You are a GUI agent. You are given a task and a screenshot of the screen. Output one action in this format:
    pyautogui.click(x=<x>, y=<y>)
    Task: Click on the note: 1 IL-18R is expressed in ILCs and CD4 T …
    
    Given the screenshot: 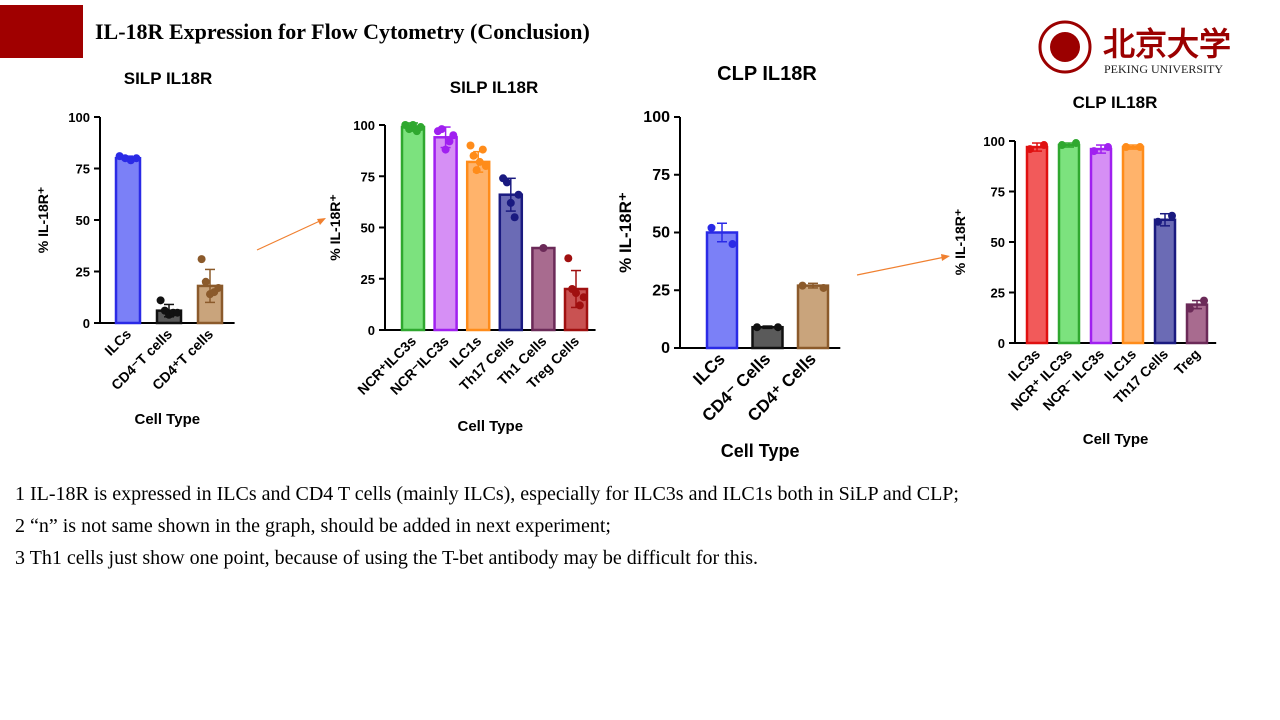 What is the action you would take?
    pyautogui.click(x=487, y=494)
    